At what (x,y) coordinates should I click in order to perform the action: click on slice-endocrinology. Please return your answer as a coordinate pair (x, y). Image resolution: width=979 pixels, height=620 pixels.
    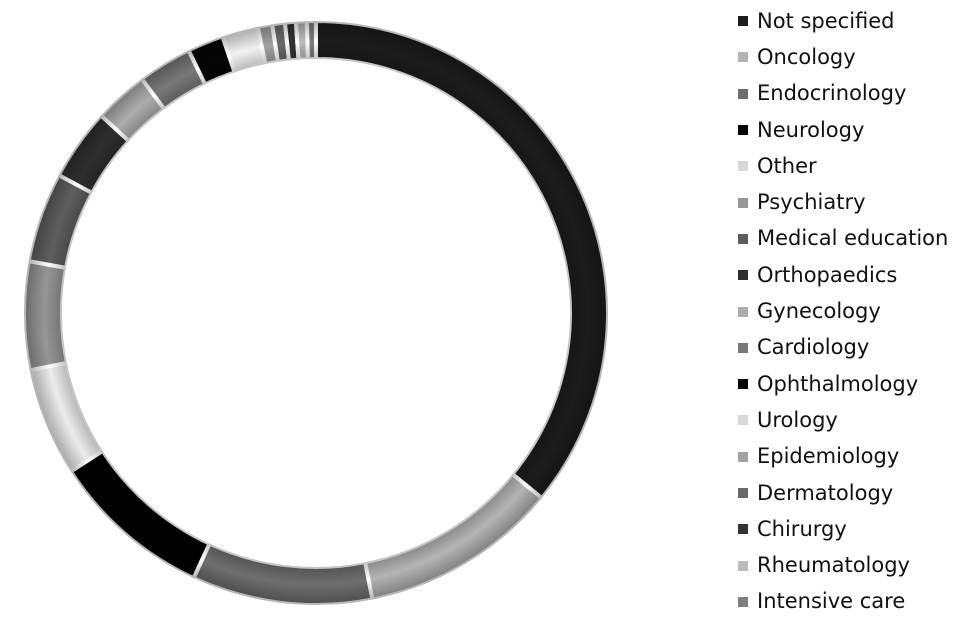
    Looking at the image, I should click on (282, 573).